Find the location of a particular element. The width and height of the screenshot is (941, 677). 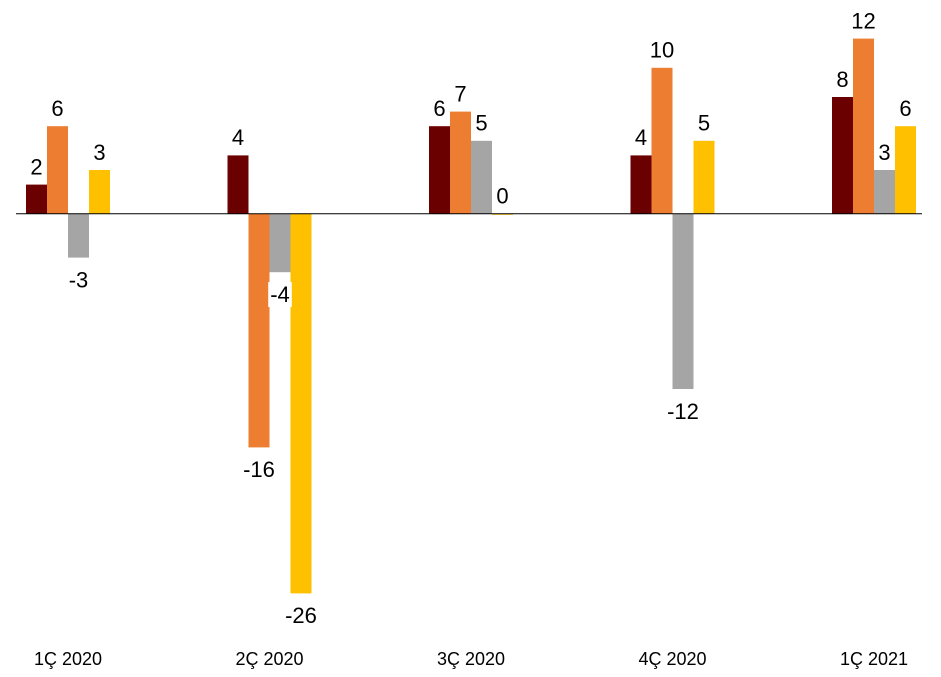

data-label: -26 is located at coordinates (301, 615).